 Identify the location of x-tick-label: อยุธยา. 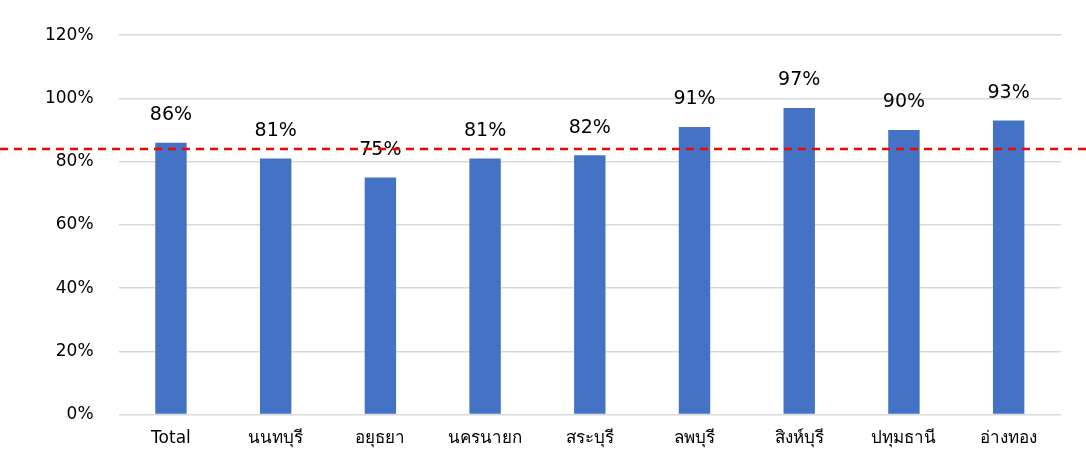
(380, 438).